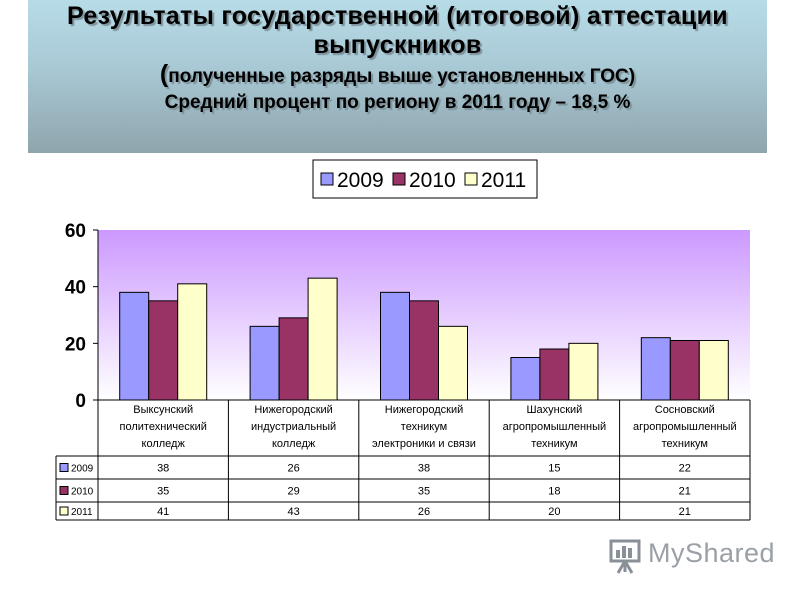 This screenshot has width=800, height=600. What do you see at coordinates (554, 410) in the screenshot?
I see `category-label: Шахунский` at bounding box center [554, 410].